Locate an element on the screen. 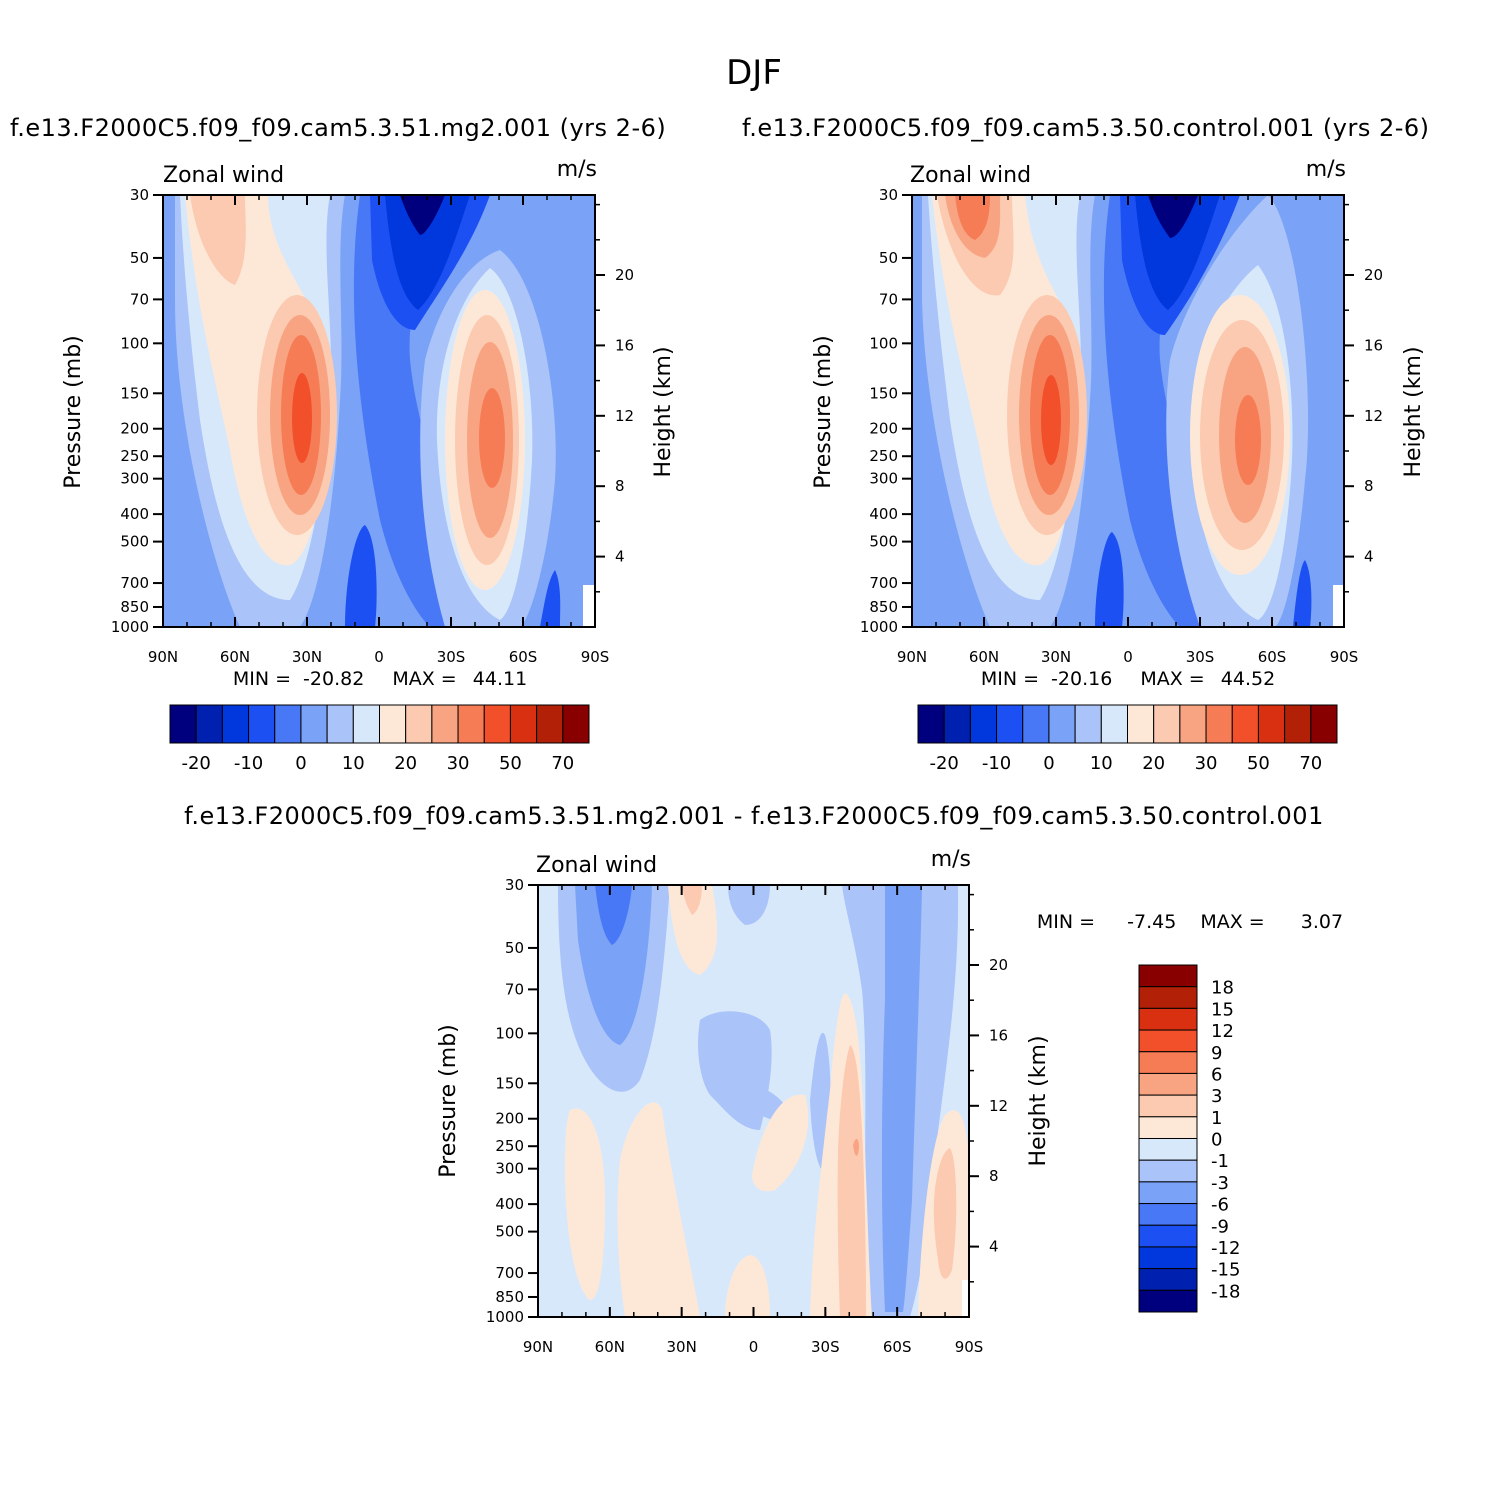 The height and width of the screenshot is (1512, 1508). missing-data-mask is located at coordinates (1338, 606).